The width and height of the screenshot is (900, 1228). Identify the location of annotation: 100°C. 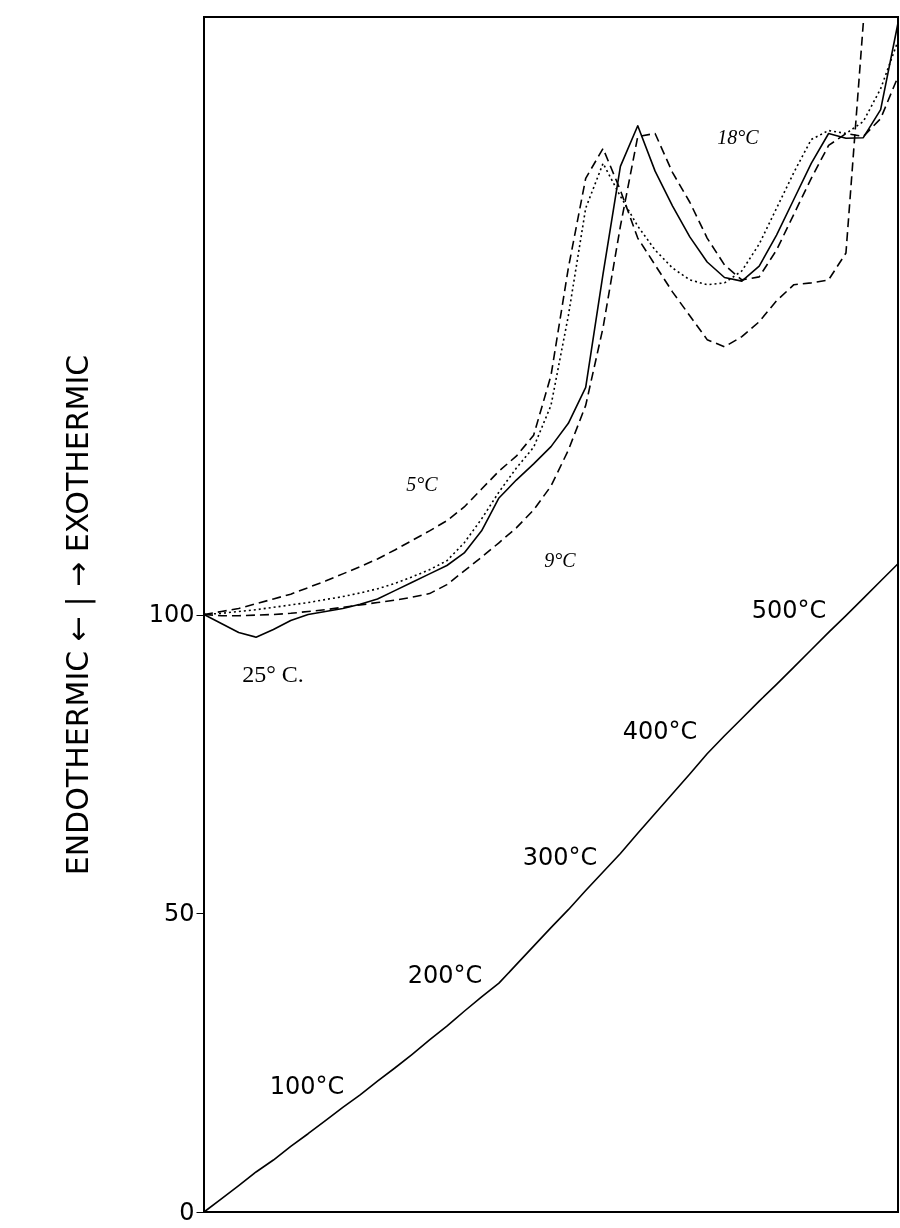
(307, 1086).